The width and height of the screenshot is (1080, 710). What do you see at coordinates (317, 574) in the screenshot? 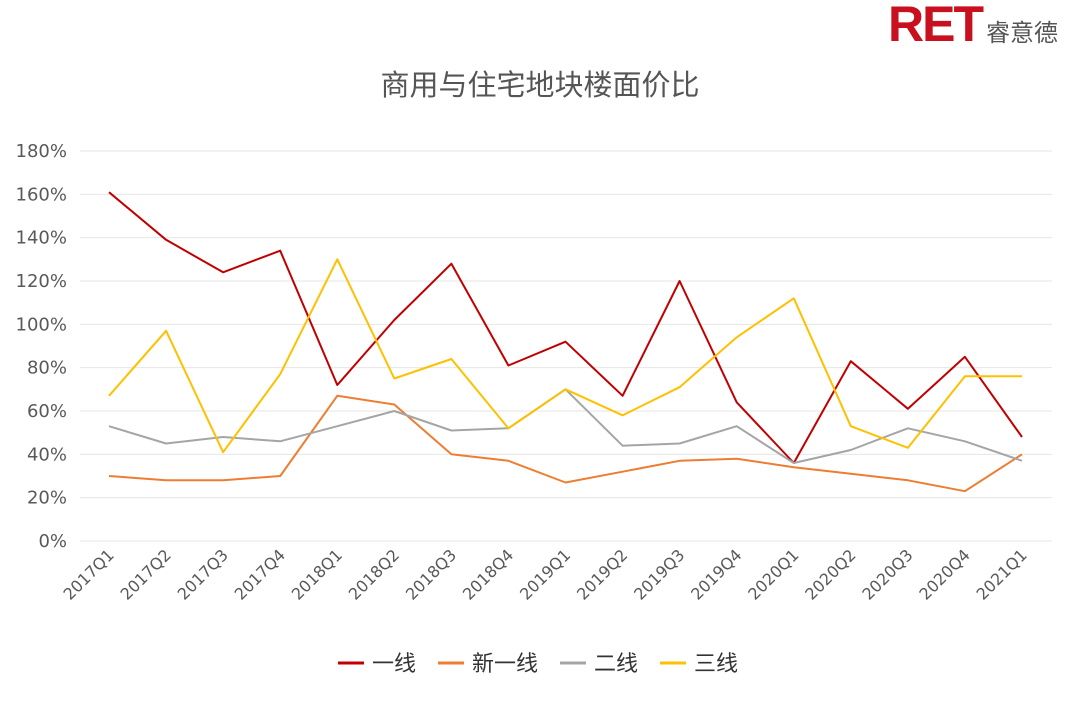
I see `x-tick-label: 2018Q1` at bounding box center [317, 574].